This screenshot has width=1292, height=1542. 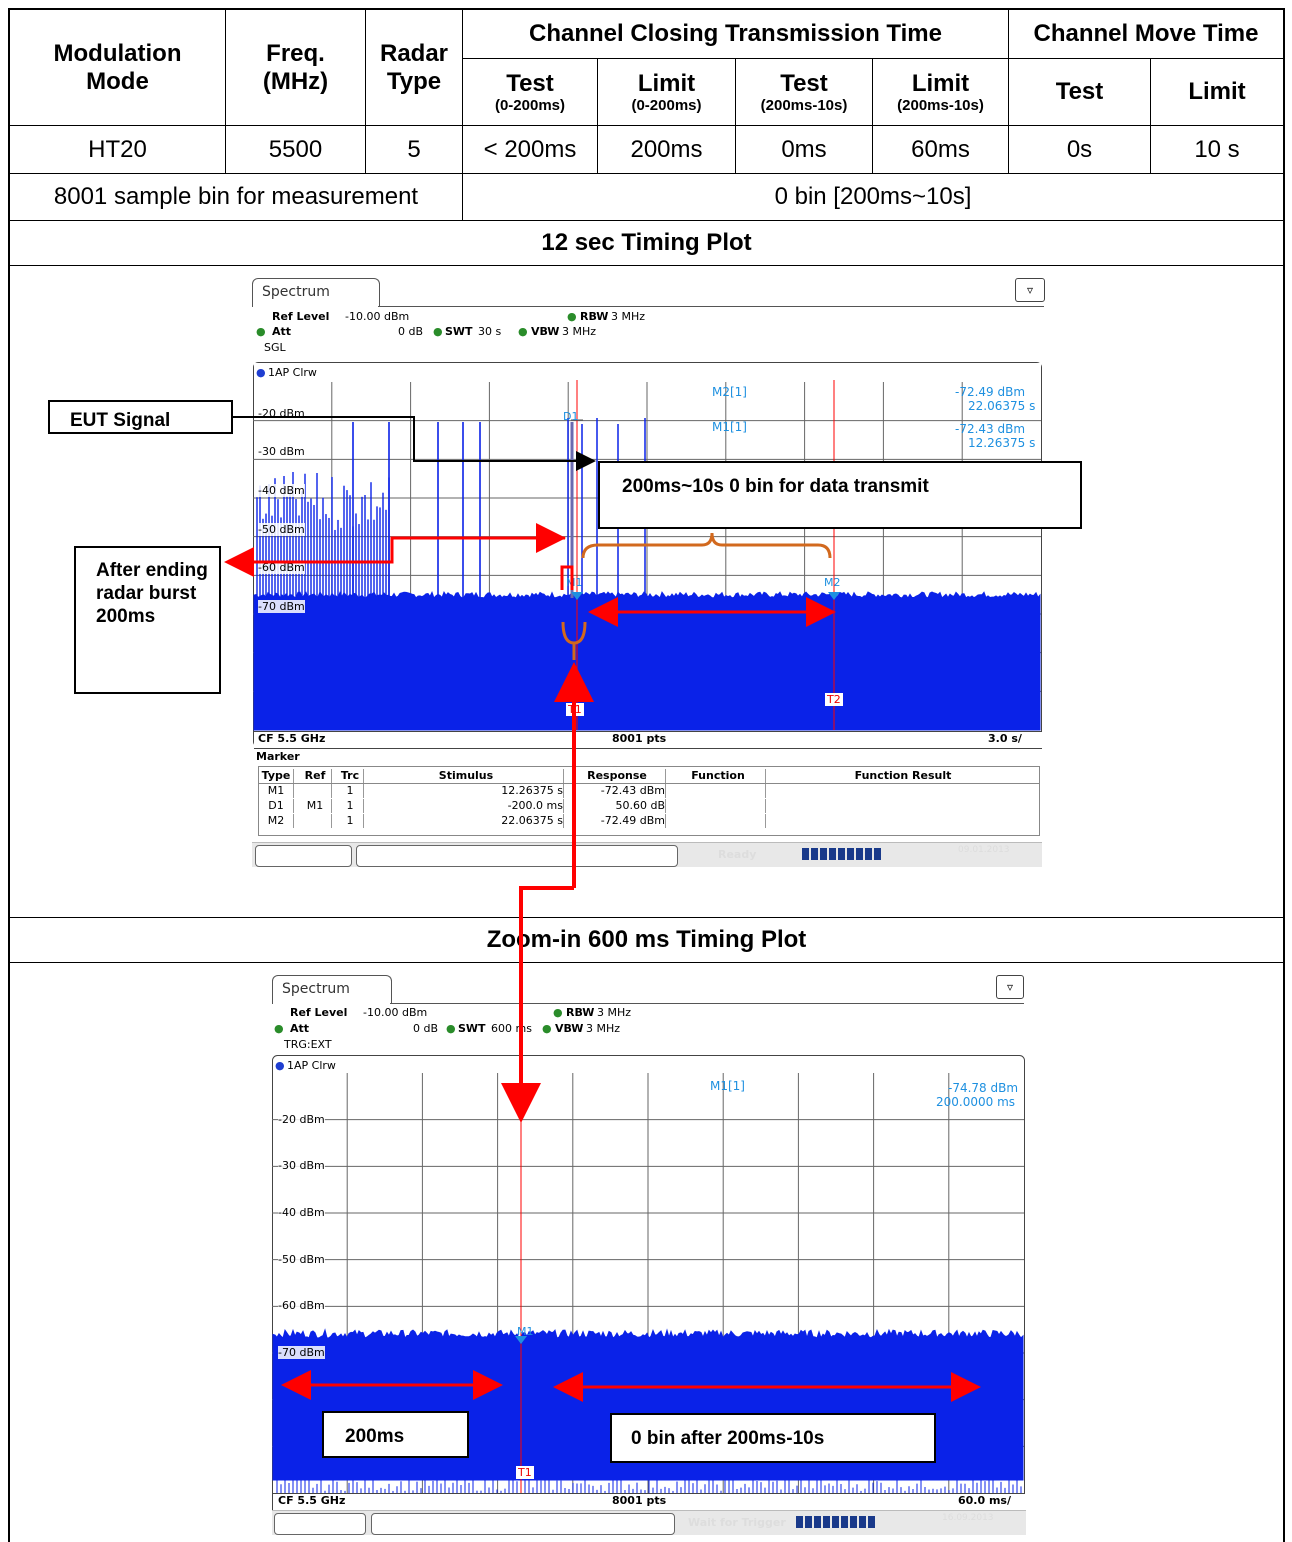 I want to click on trace-label-2: 1AP Clrw, so click(x=311, y=1065).